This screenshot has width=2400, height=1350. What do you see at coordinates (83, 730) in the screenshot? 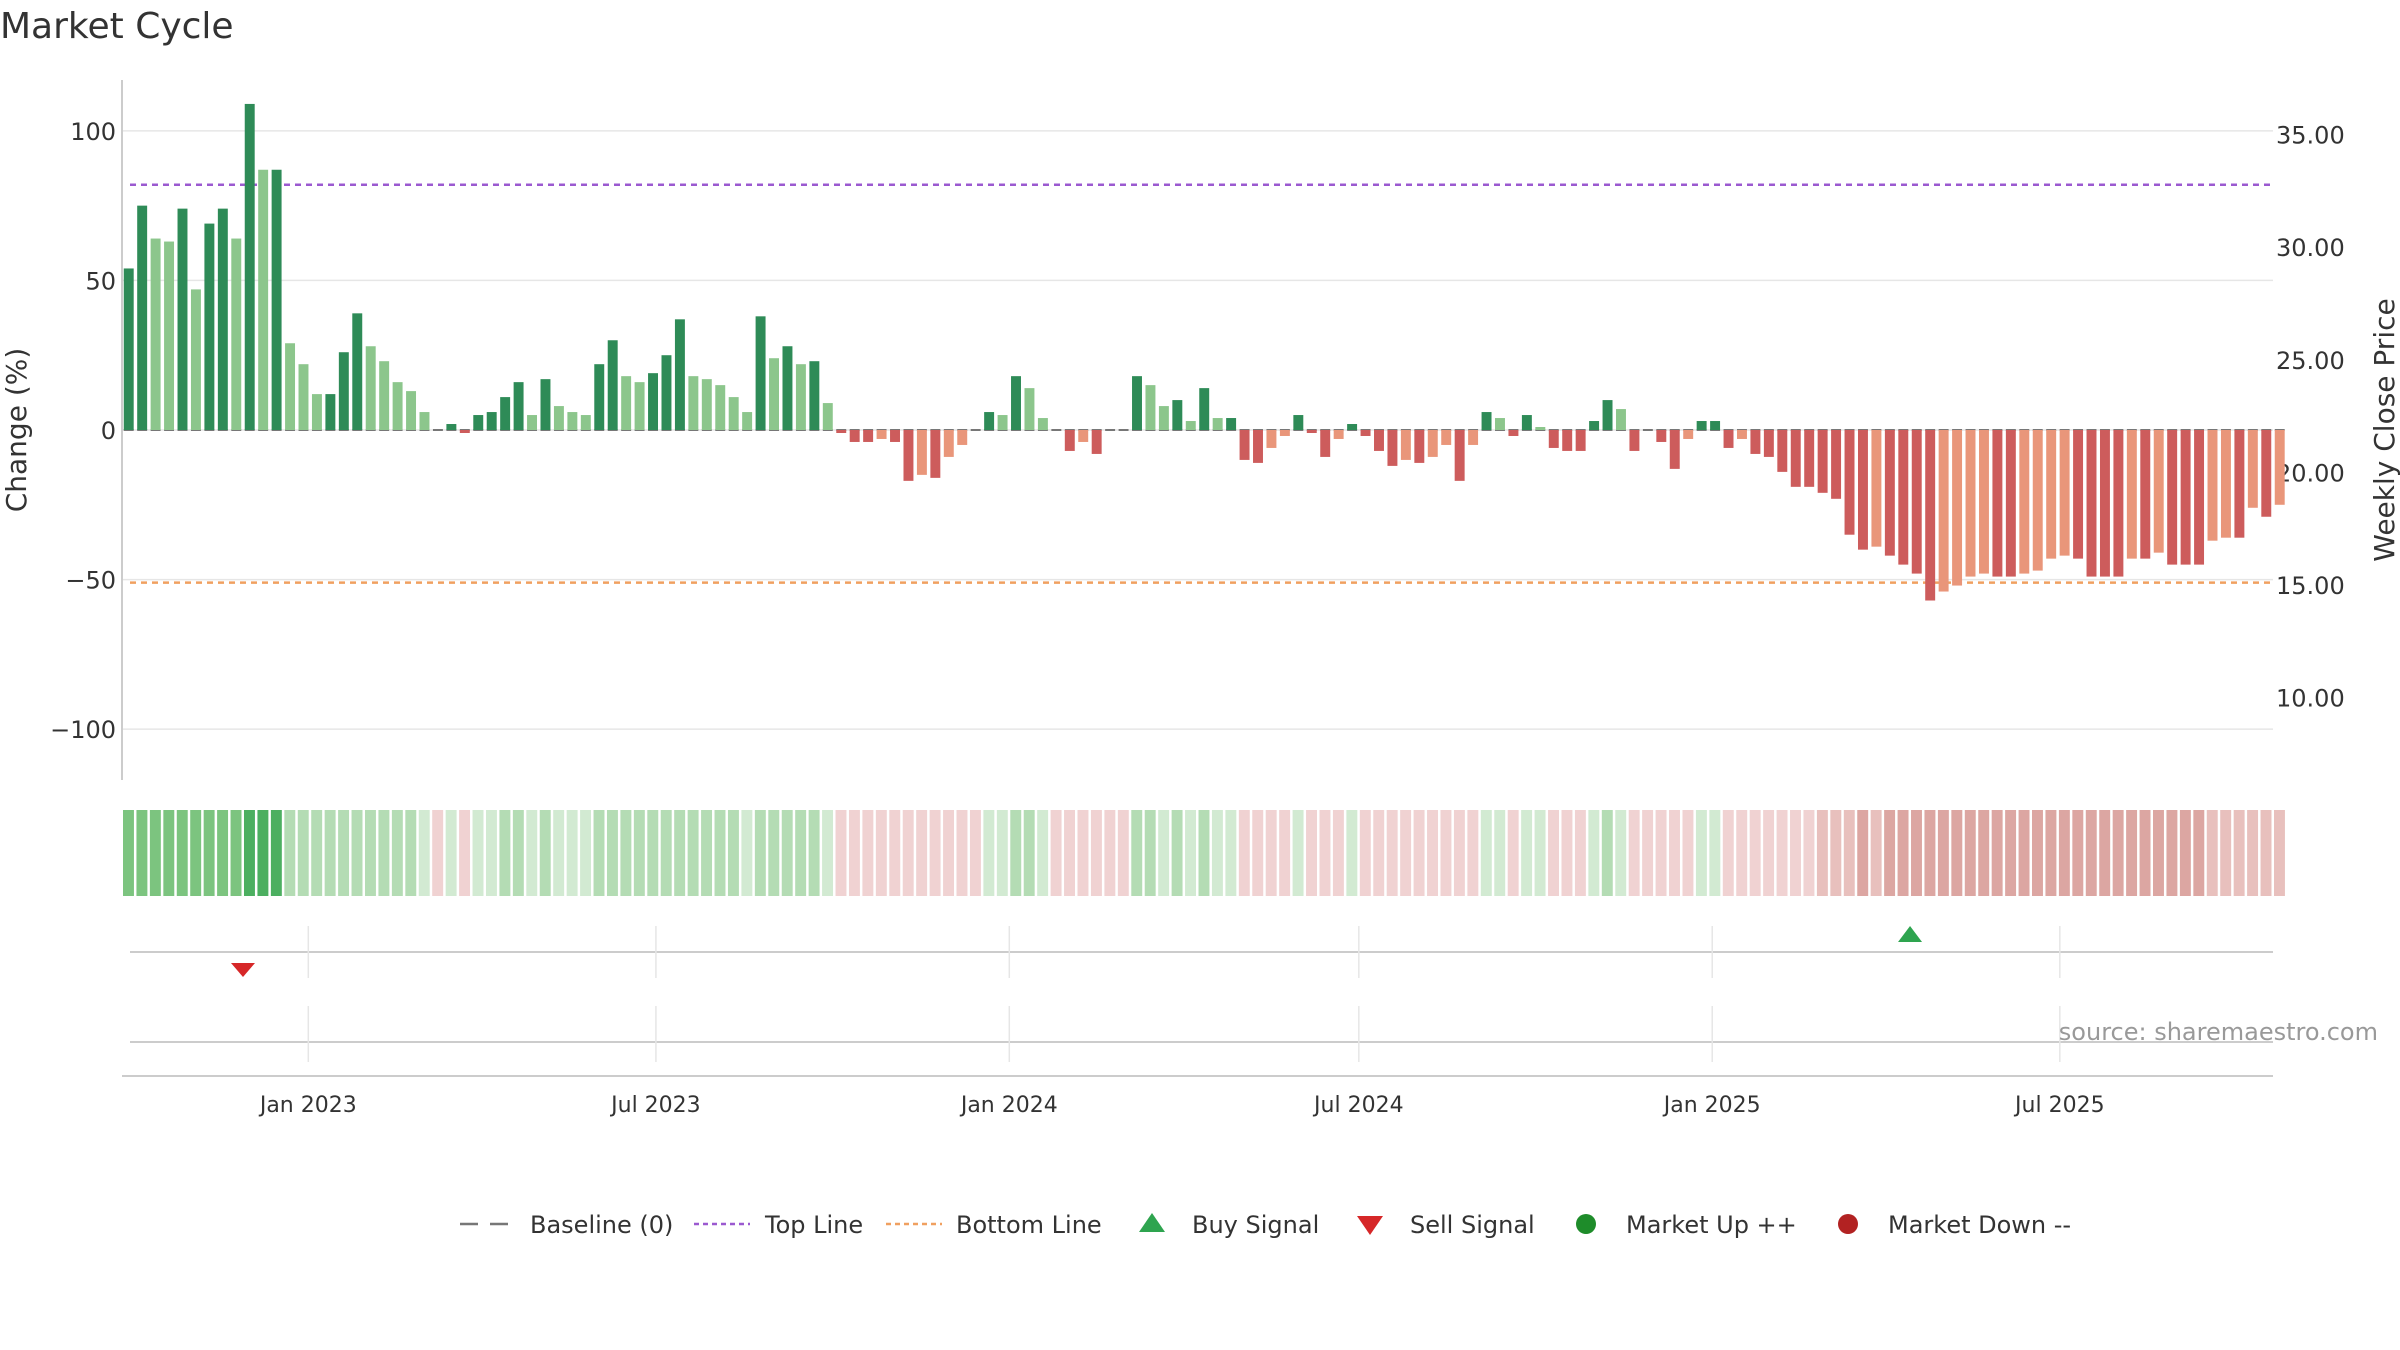
I see `y-tick-label: −100` at bounding box center [83, 730].